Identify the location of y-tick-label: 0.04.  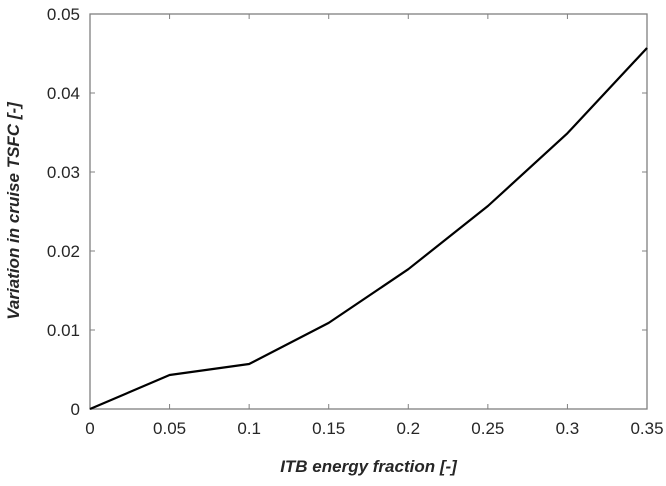
(63, 93).